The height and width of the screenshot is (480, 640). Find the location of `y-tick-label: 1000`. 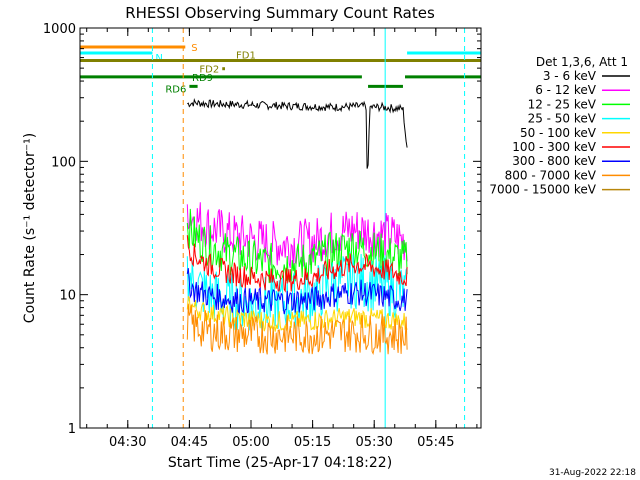

y-tick-label: 1000 is located at coordinates (59, 29).